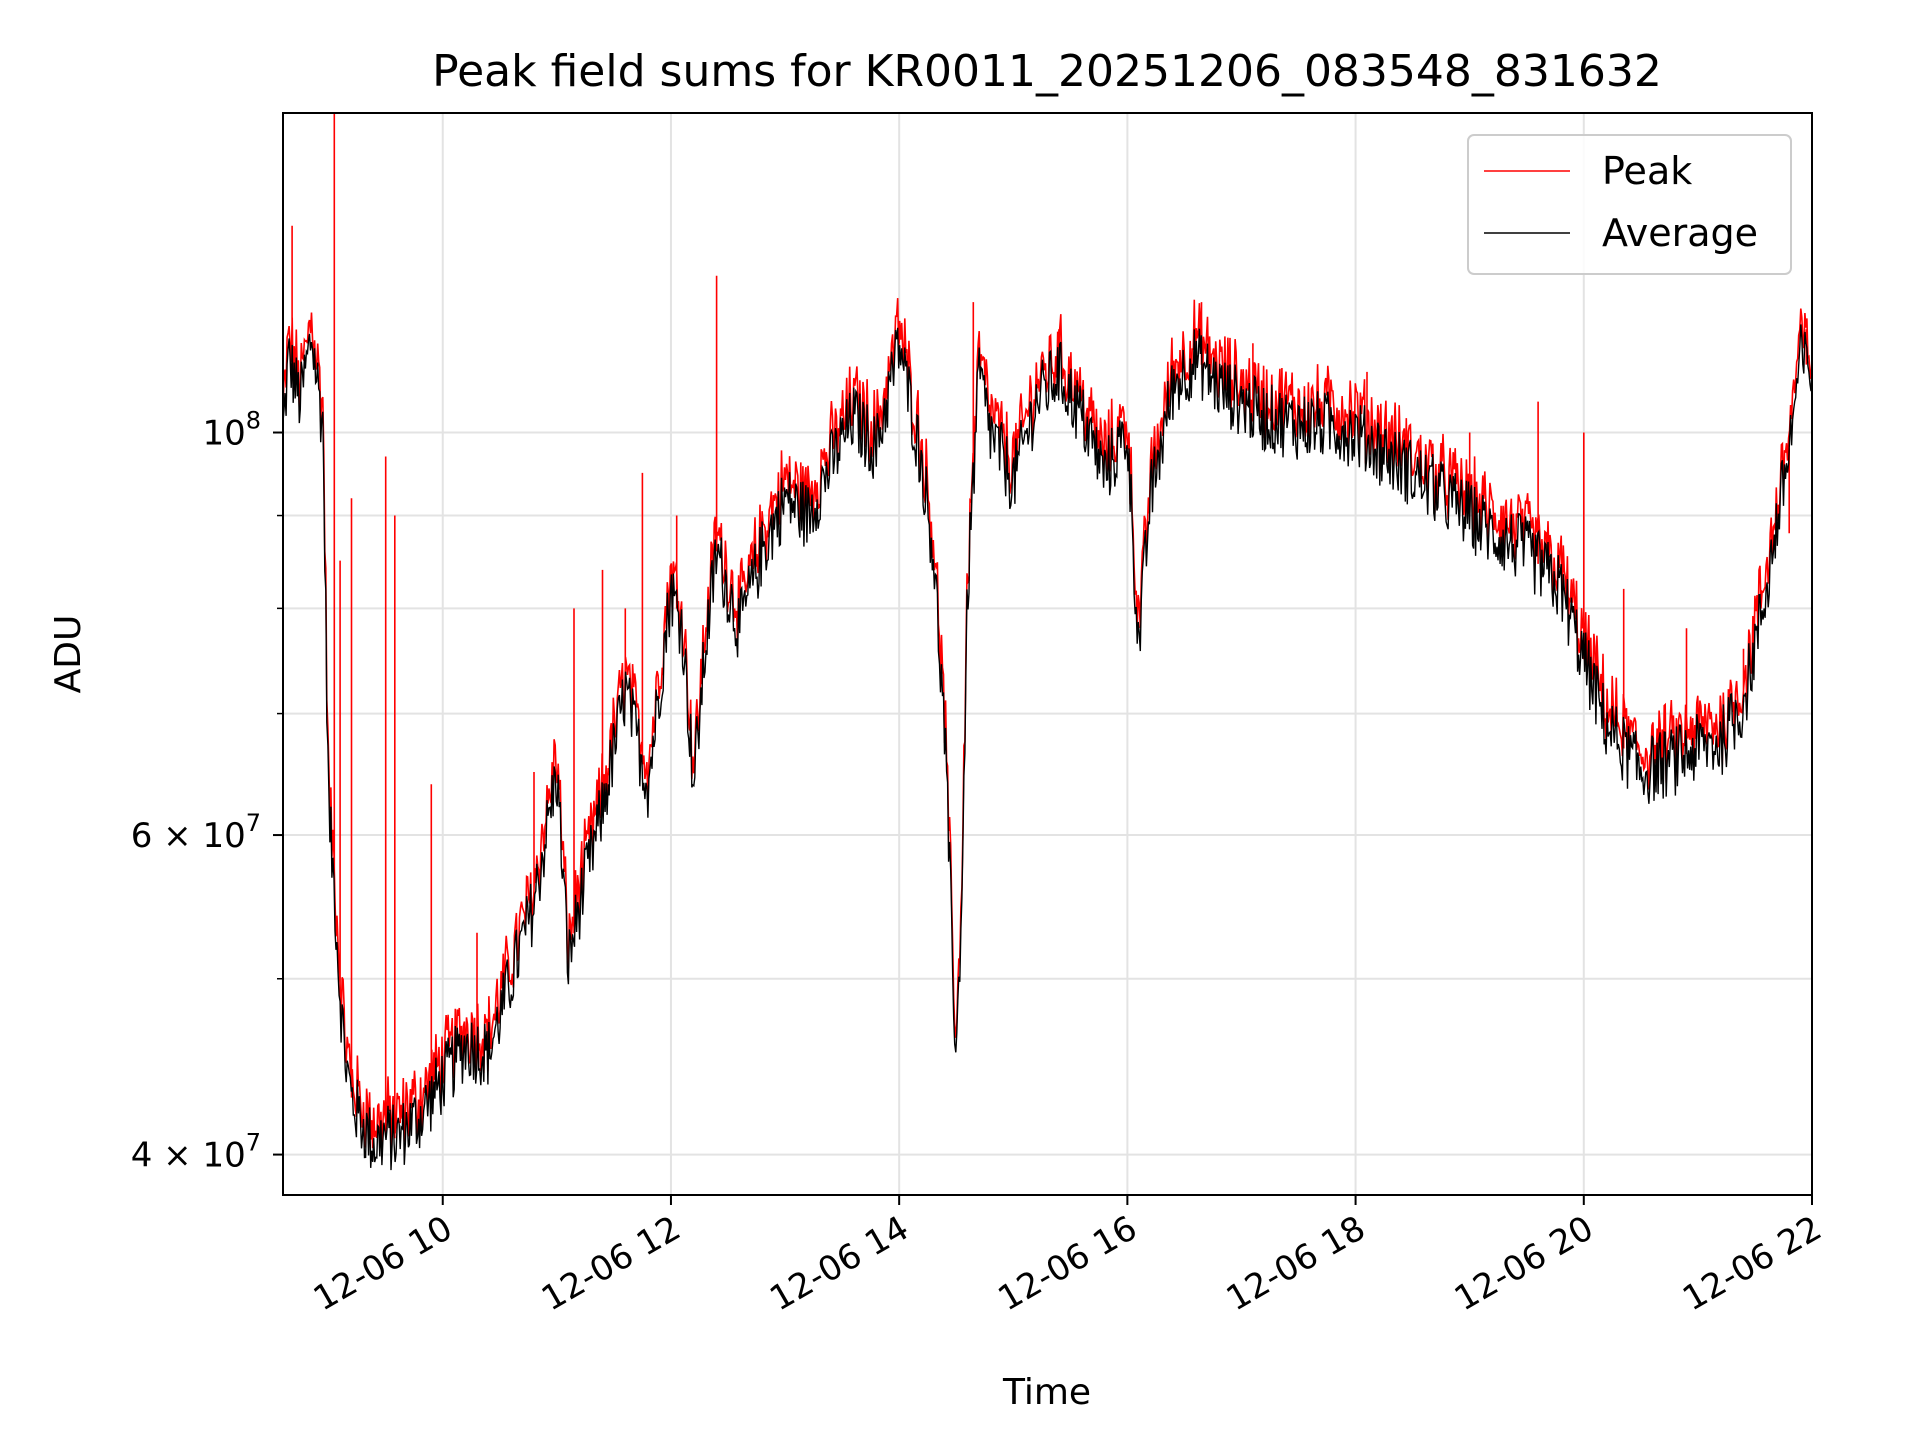  What do you see at coordinates (68, 654) in the screenshot?
I see `y-axis-label: ADU` at bounding box center [68, 654].